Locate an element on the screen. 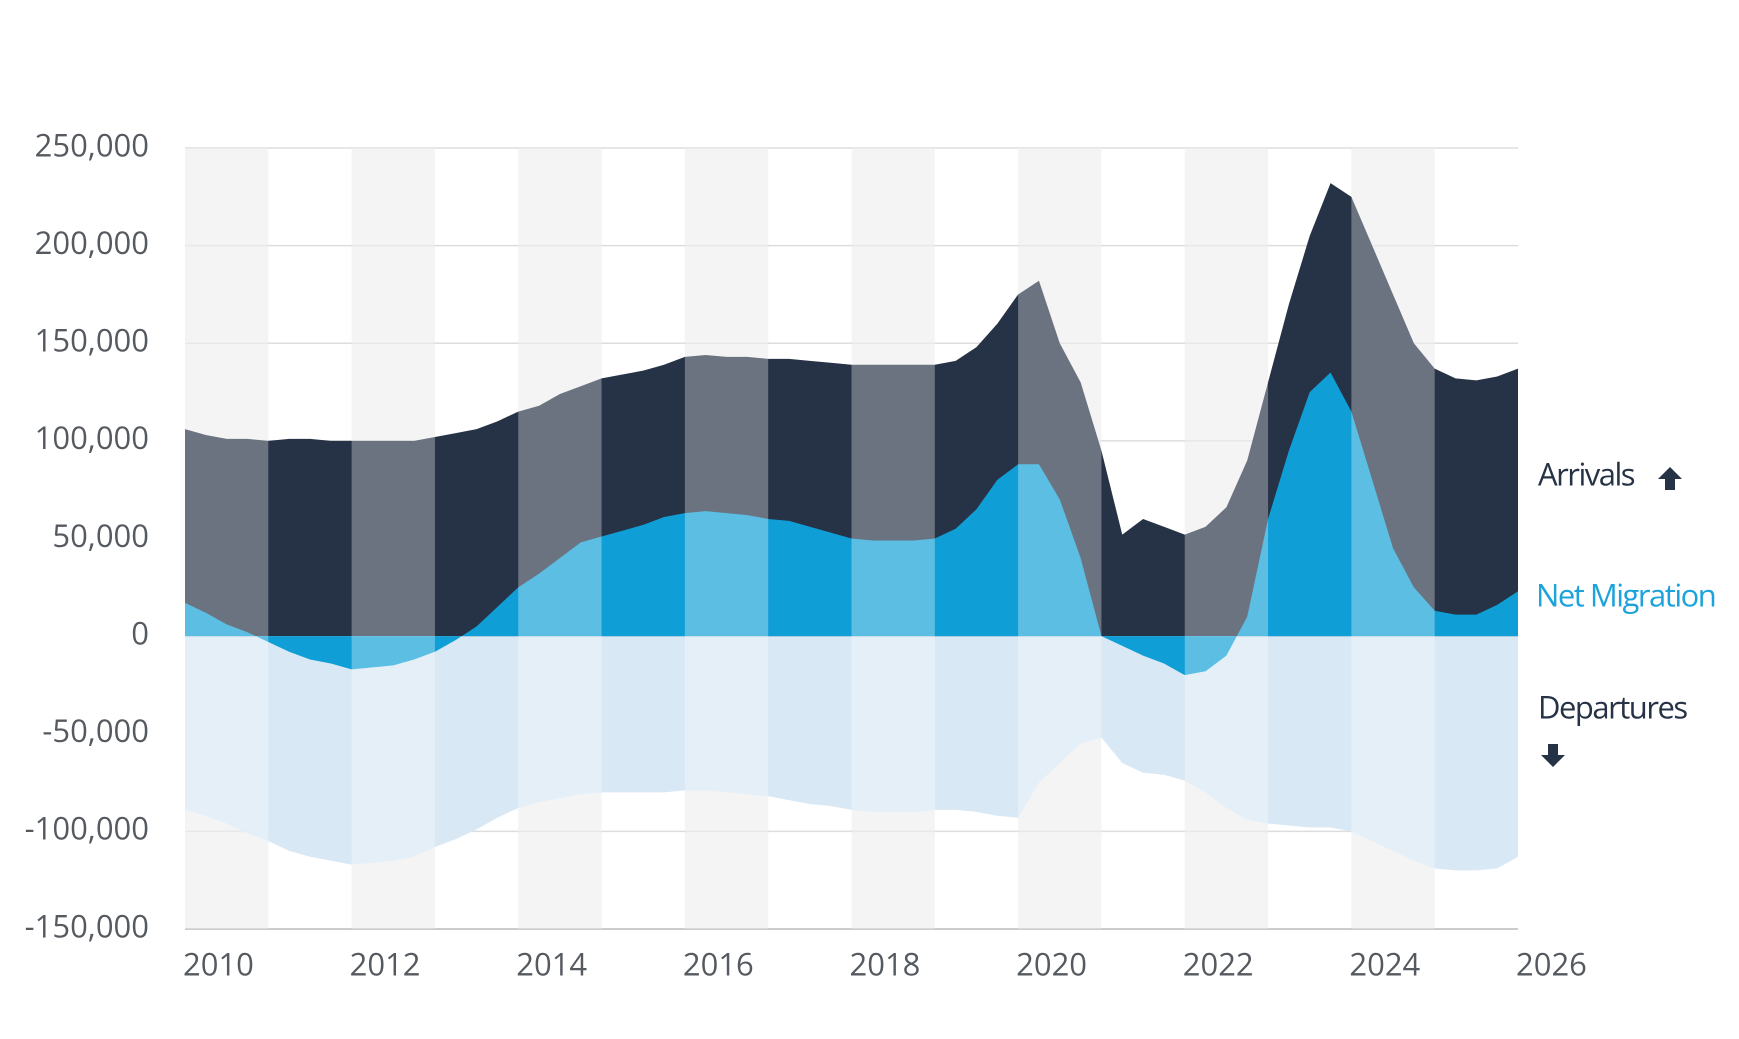 The height and width of the screenshot is (1039, 1739). x-tick-label: 2010 is located at coordinates (218, 964).